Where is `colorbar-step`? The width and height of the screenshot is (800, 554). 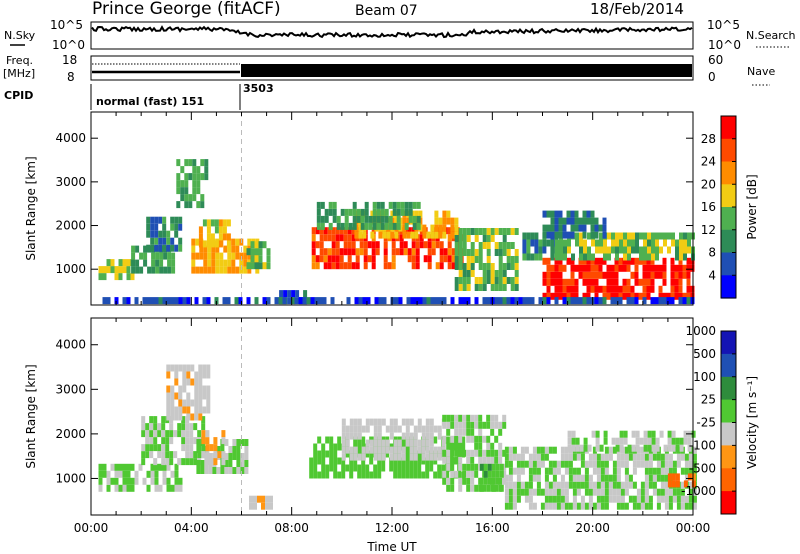 colorbar-step is located at coordinates (728, 241).